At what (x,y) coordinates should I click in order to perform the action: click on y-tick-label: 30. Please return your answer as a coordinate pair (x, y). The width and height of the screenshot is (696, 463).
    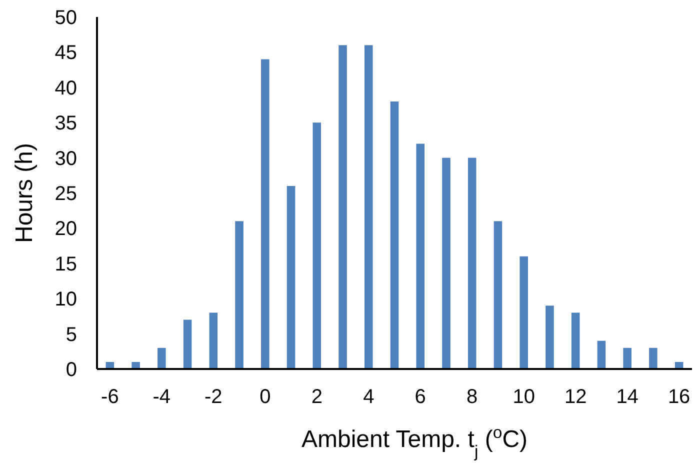
    Looking at the image, I should click on (65, 159).